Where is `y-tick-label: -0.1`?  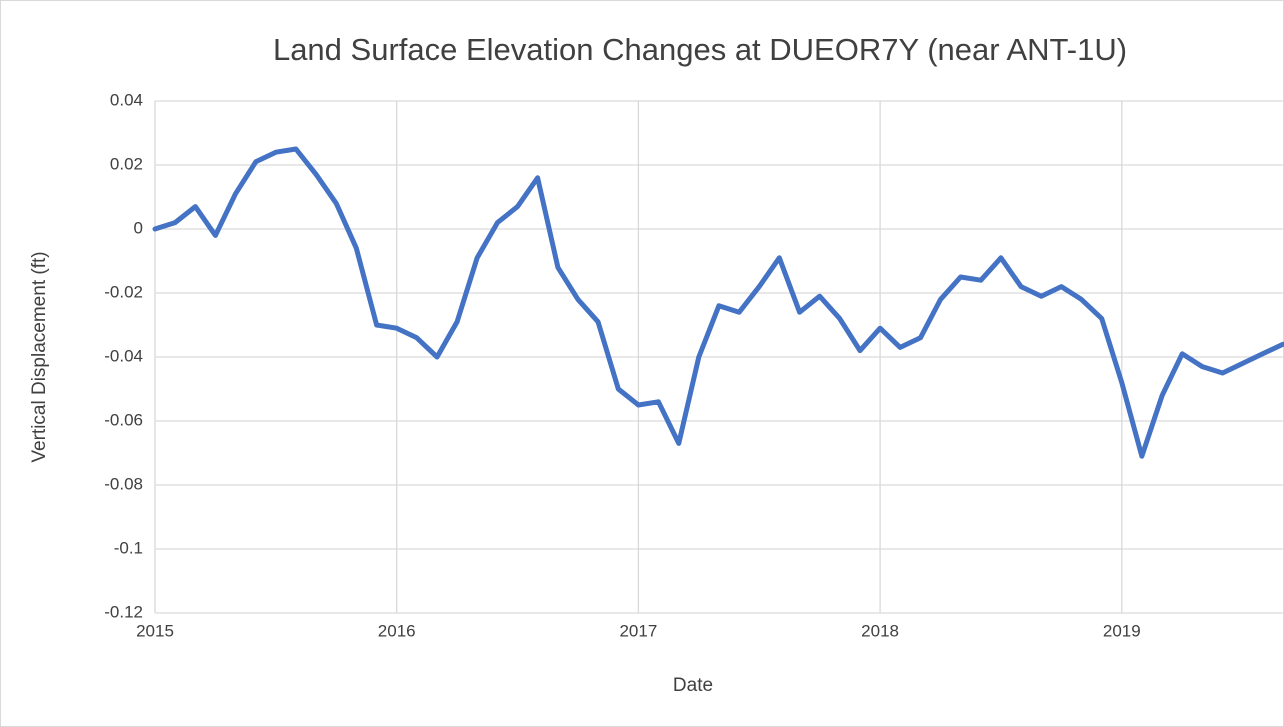
y-tick-label: -0.1 is located at coordinates (128, 547).